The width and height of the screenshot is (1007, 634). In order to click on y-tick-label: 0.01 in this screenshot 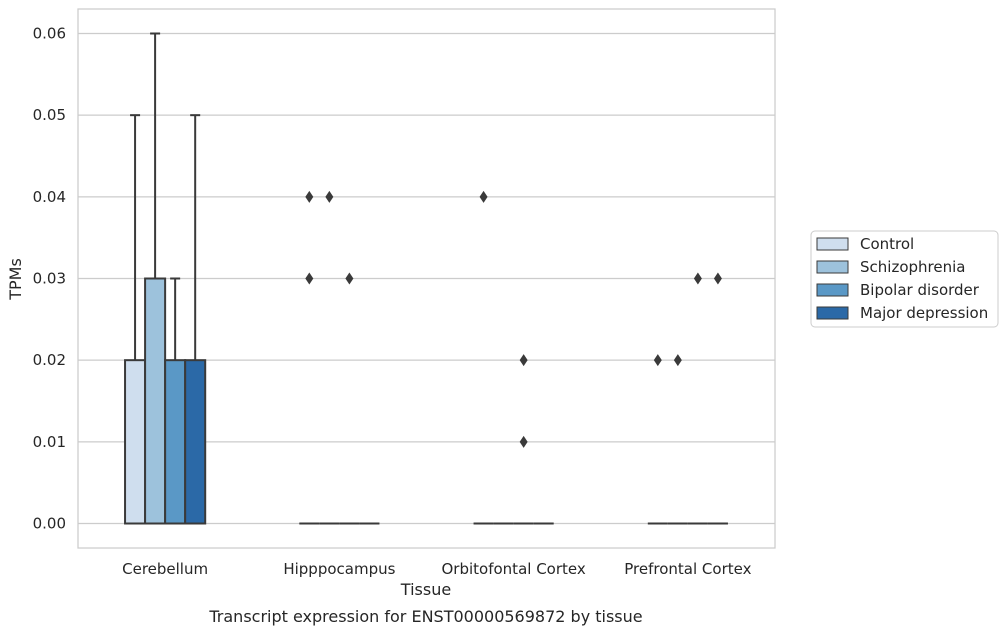, I will do `click(49, 442)`.